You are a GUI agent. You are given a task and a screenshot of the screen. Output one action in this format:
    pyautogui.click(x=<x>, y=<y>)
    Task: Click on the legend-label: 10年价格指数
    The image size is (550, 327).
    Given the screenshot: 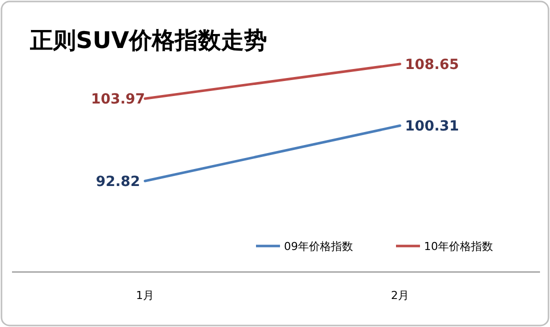 What is the action you would take?
    pyautogui.click(x=458, y=246)
    